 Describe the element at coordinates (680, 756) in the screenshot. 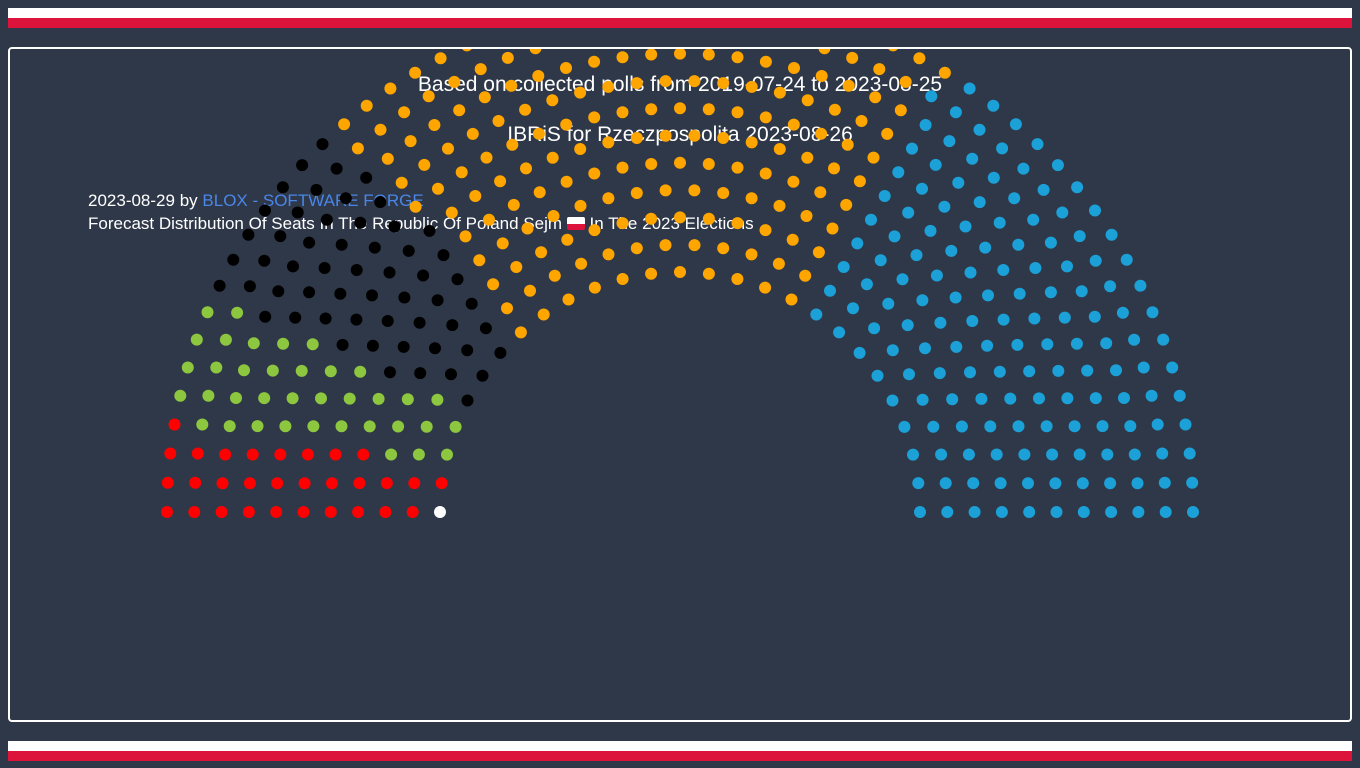

I see `flag-stripe-red` at that location.